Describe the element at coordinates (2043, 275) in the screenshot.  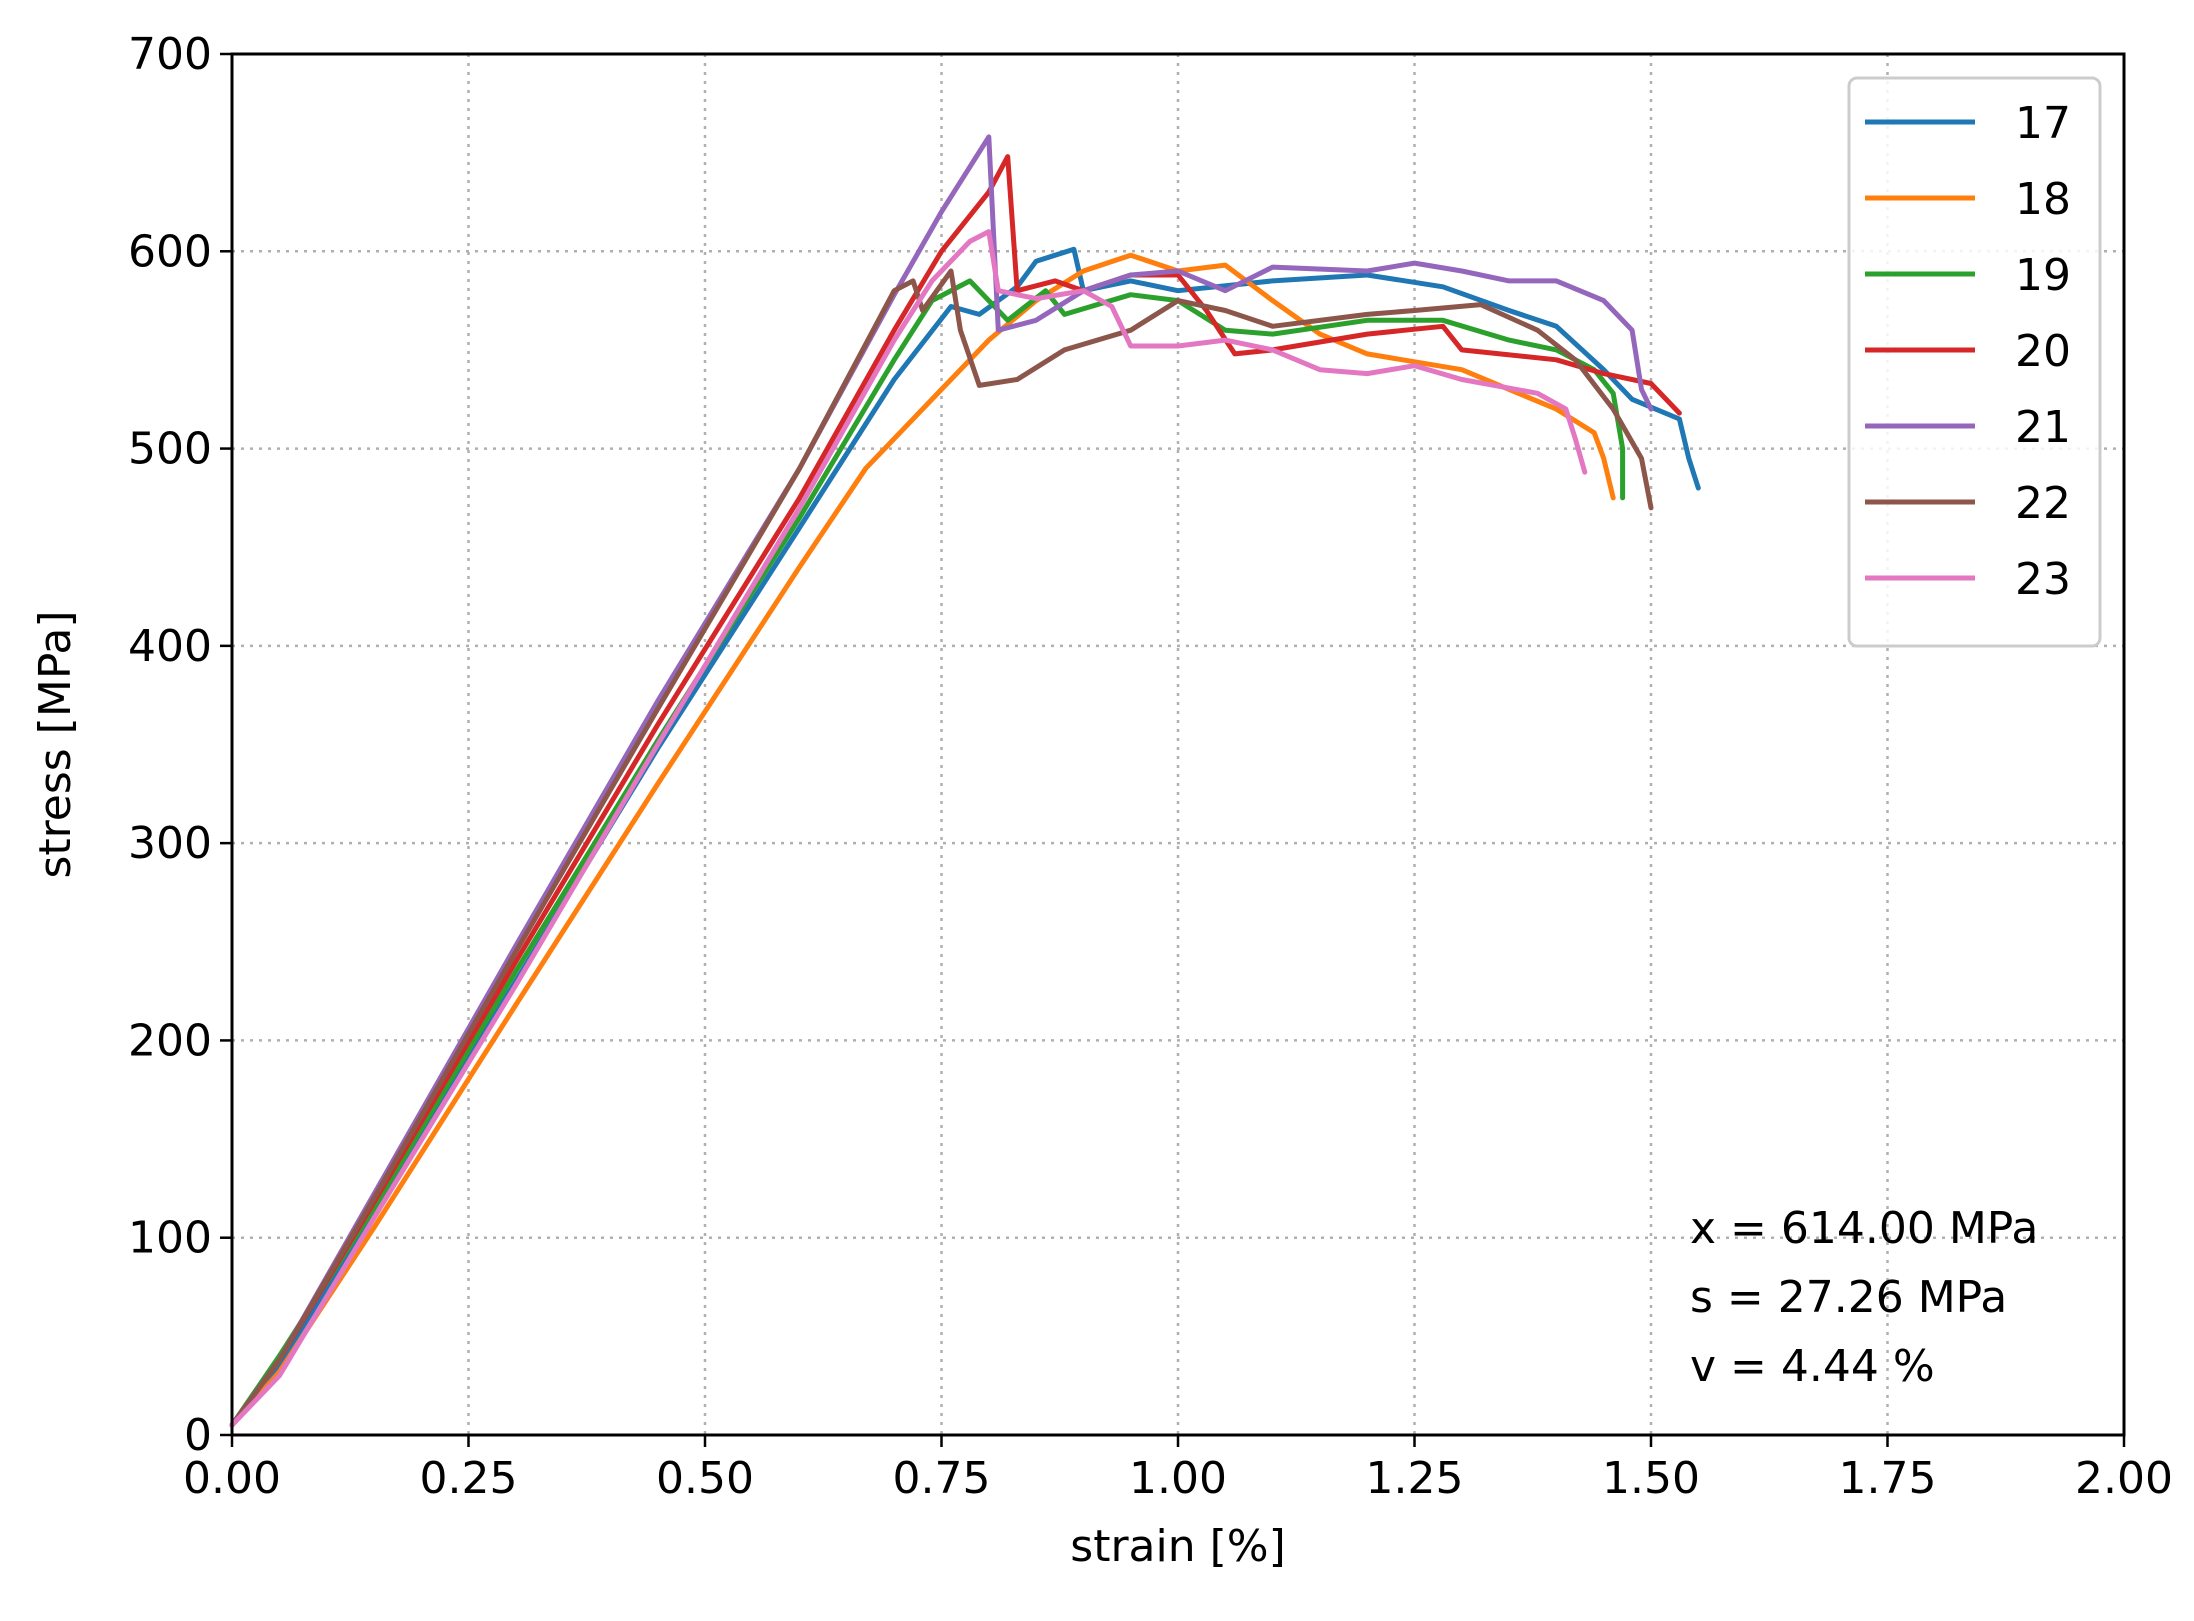
I see `legend-label-19: 19` at that location.